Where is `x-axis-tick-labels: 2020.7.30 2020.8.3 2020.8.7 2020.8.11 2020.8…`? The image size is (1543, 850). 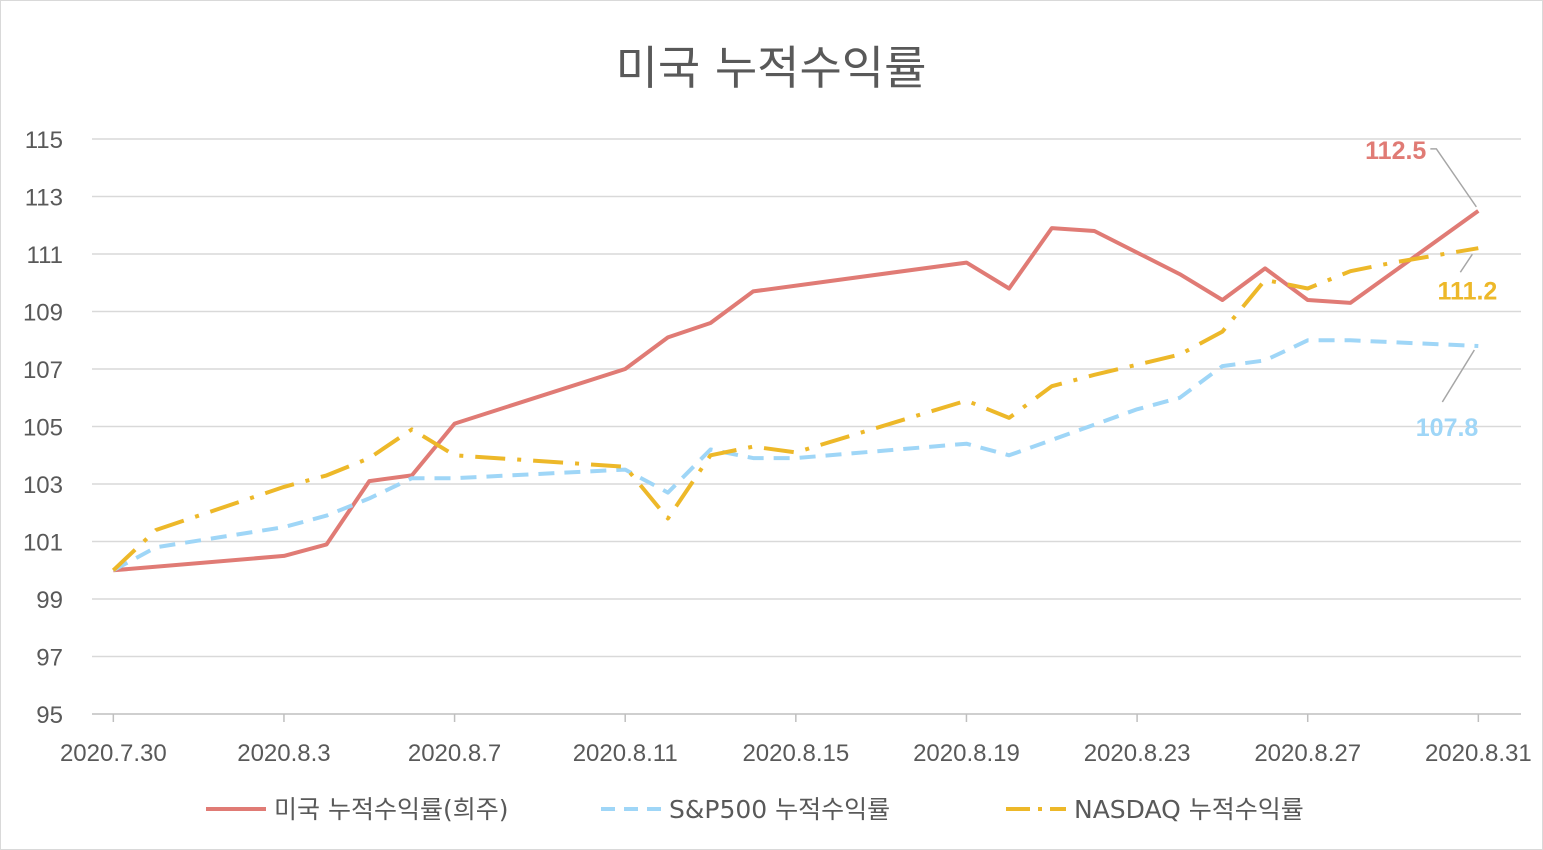 x-axis-tick-labels: 2020.7.30 2020.8.3 2020.8.7 2020.8.11 2020.8… is located at coordinates (796, 753).